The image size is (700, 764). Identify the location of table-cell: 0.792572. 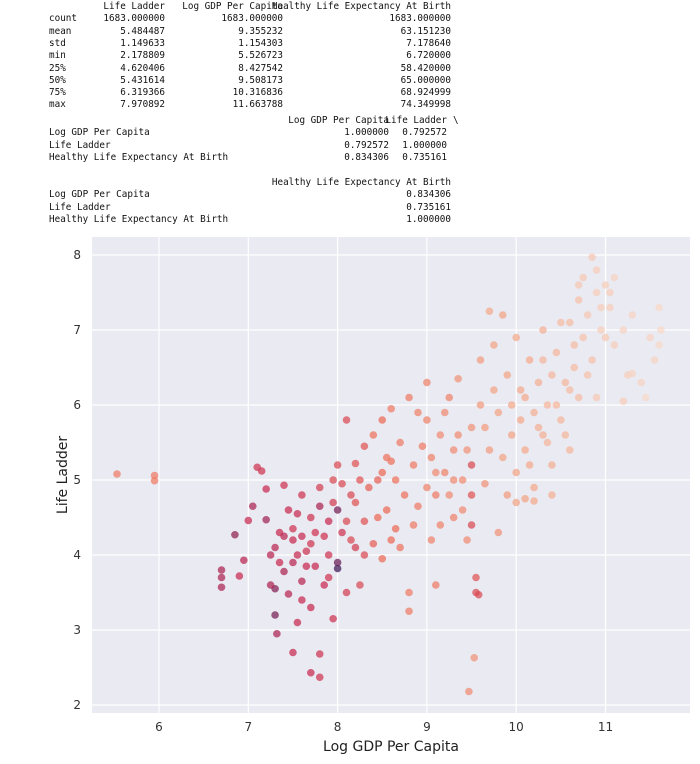
(424, 133).